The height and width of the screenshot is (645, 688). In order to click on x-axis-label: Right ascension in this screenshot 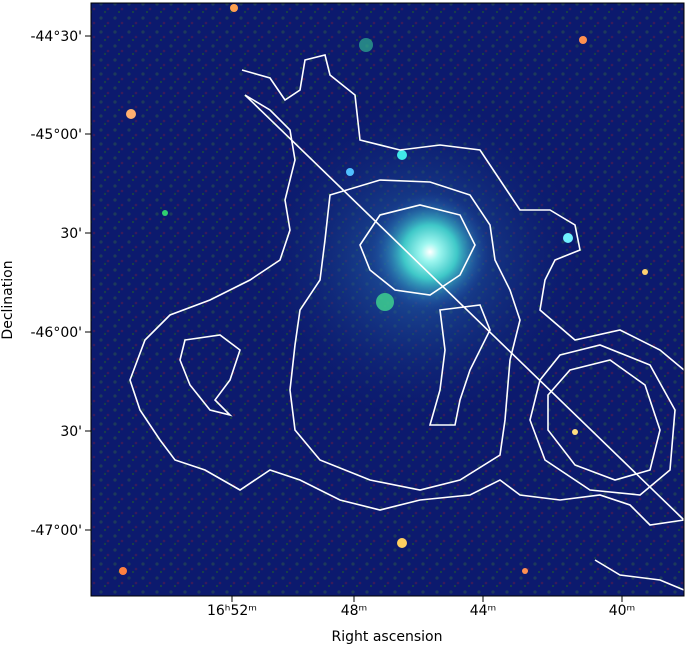, I will do `click(387, 637)`.